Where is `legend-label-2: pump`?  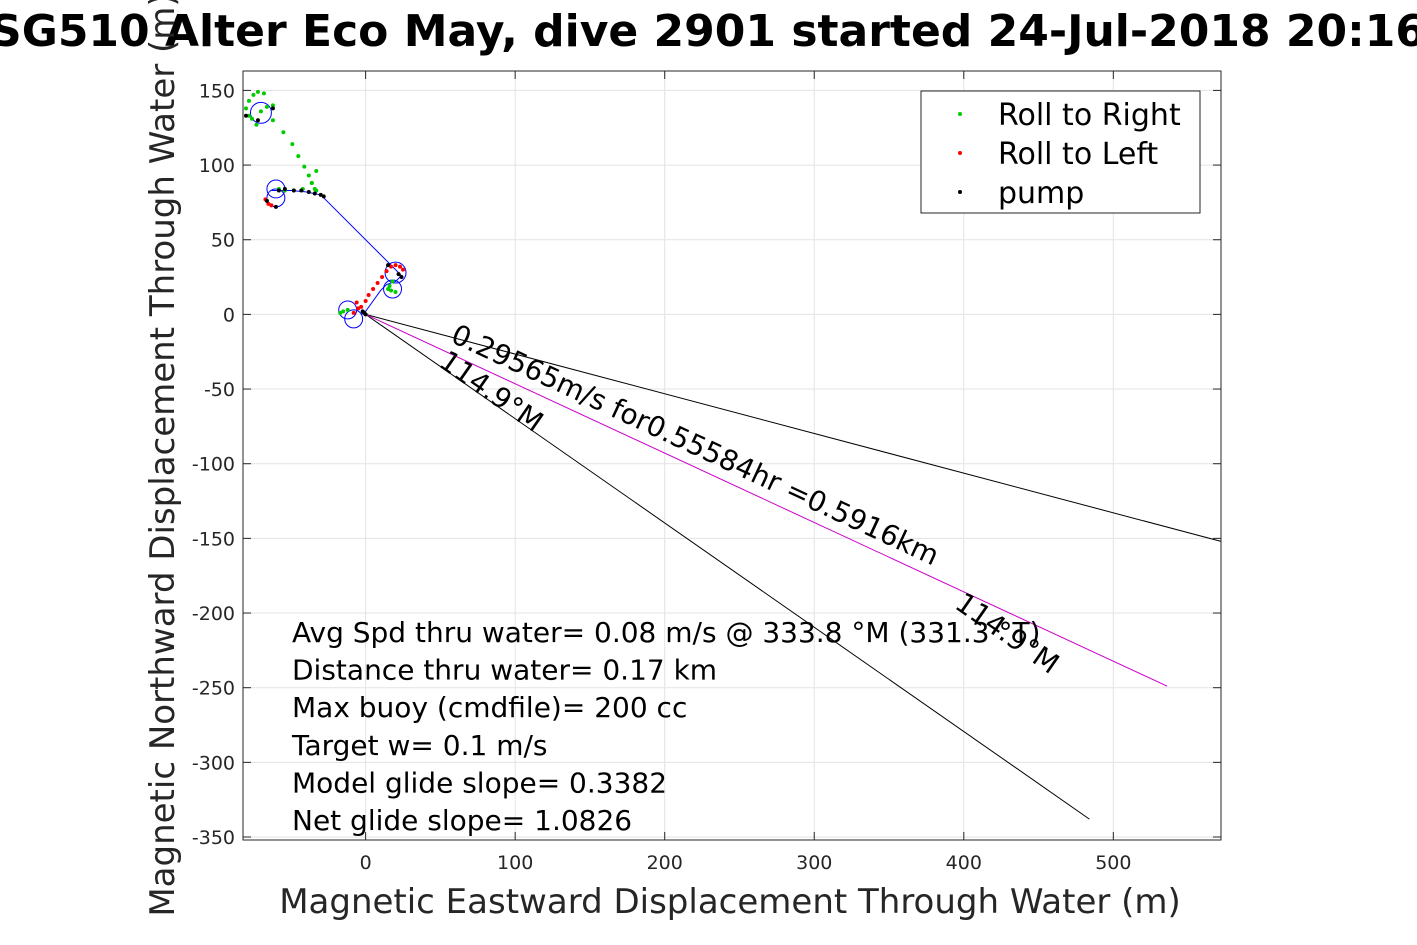
legend-label-2: pump is located at coordinates (1041, 193).